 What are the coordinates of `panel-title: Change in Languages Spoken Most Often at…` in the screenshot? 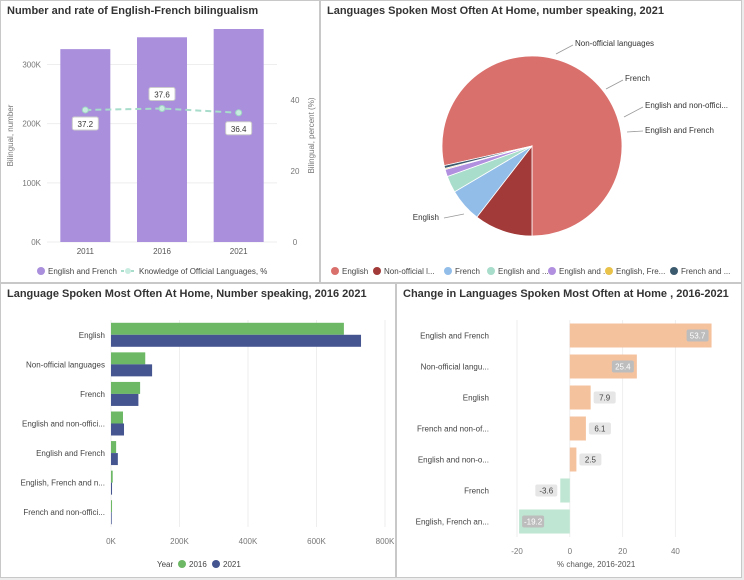 It's located at (566, 294).